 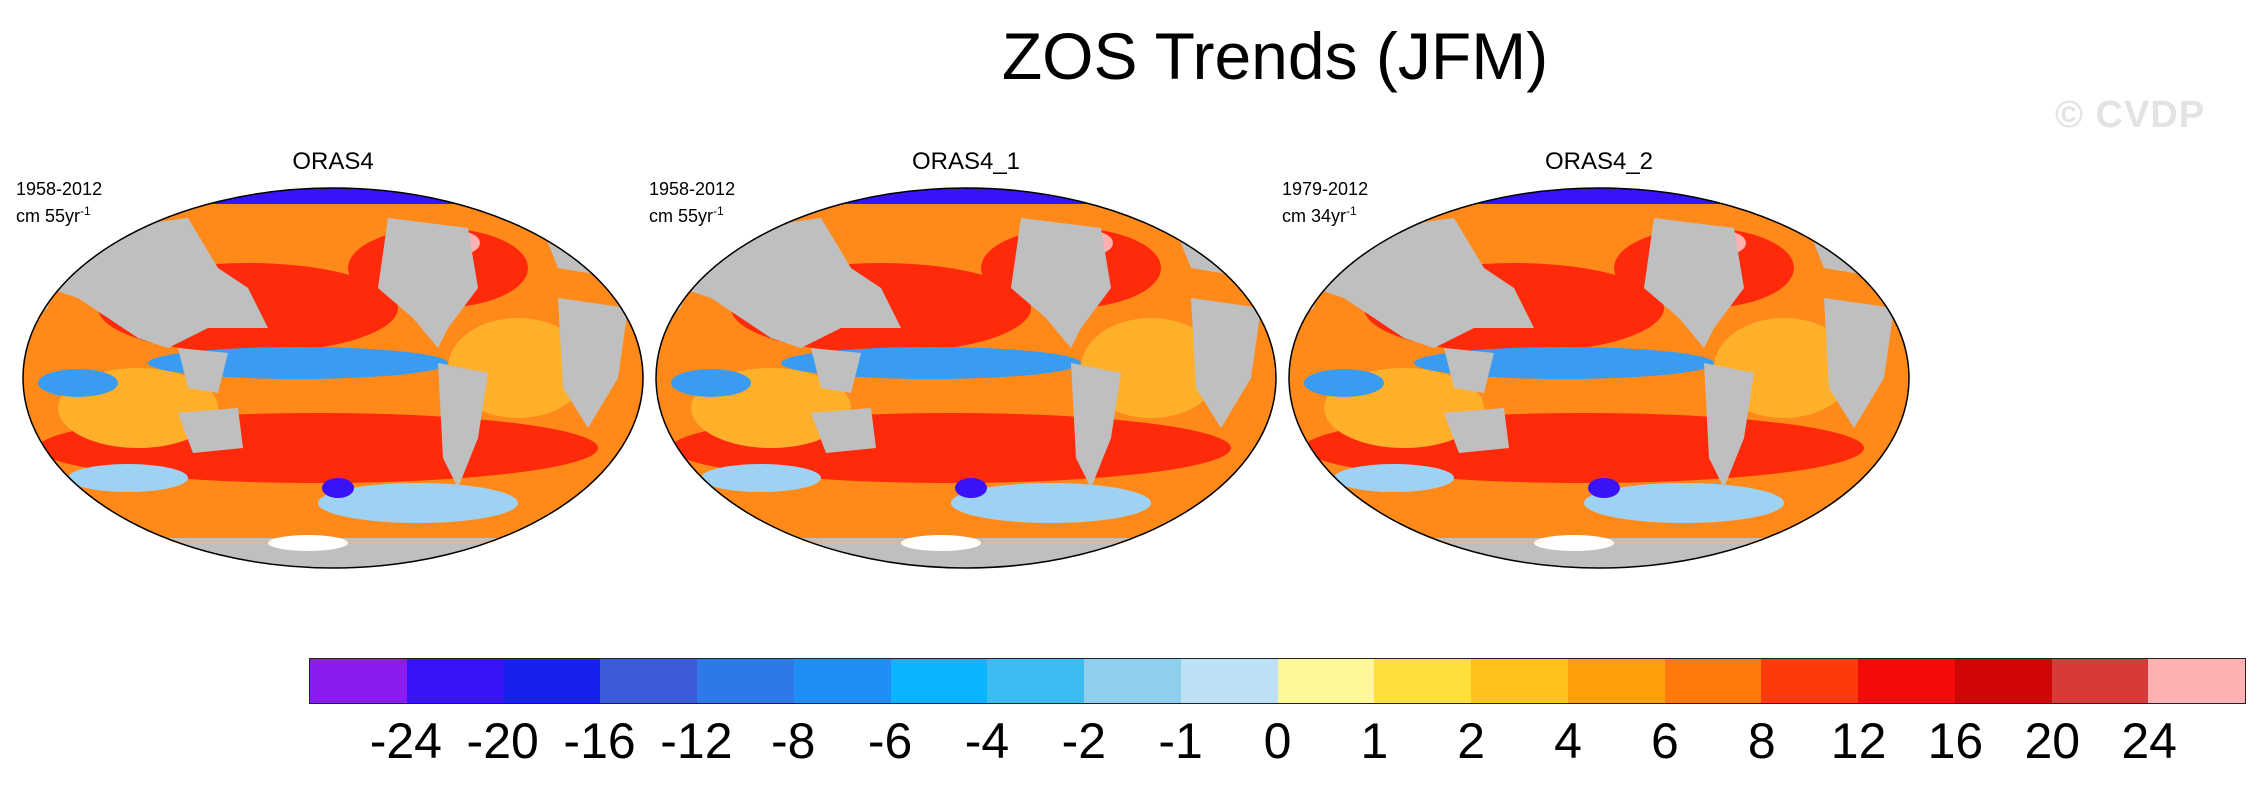 I want to click on colorbar-label: -8, so click(x=793, y=741).